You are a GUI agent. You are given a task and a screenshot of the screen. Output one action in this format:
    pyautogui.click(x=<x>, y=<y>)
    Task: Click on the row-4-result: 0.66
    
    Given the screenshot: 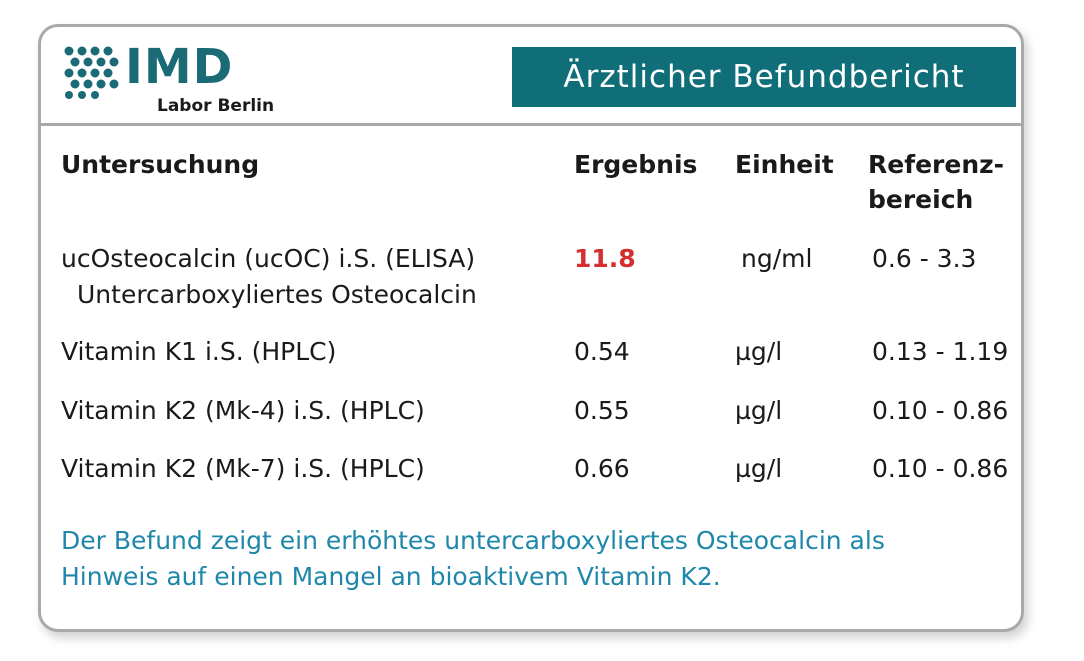 What is the action you would take?
    pyautogui.click(x=602, y=468)
    